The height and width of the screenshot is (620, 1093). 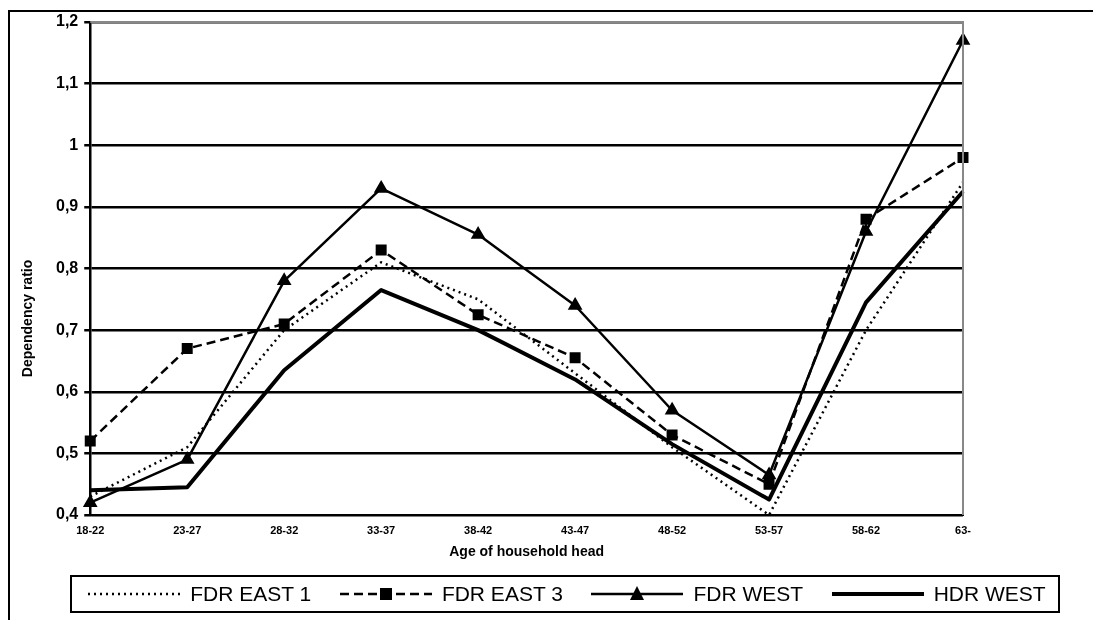 I want to click on x-tick-label: 38-42, so click(x=478, y=529).